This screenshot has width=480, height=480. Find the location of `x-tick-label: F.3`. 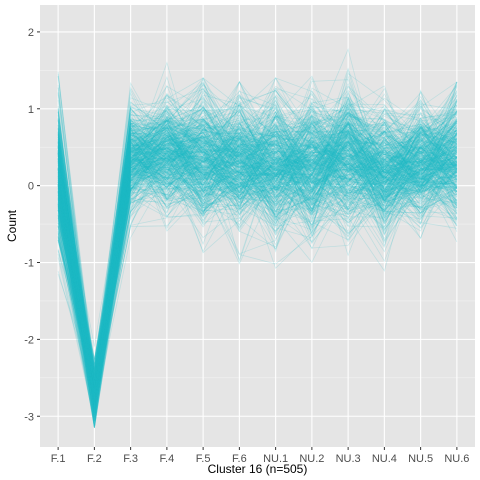

x-tick-label: F.3 is located at coordinates (130, 459).